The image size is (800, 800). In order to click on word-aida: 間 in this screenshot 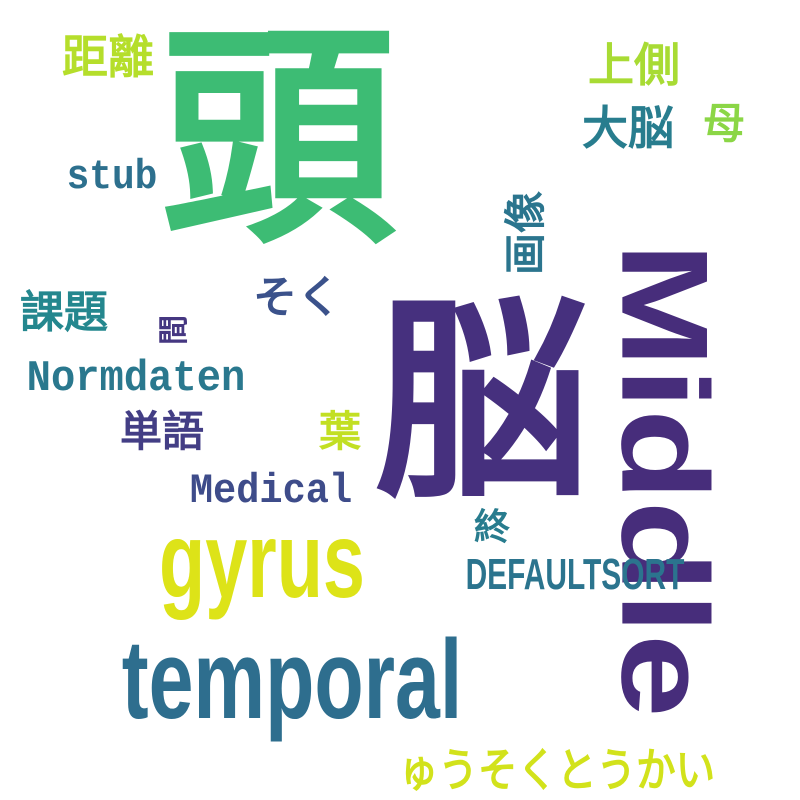, I will do `click(174, 330)`.